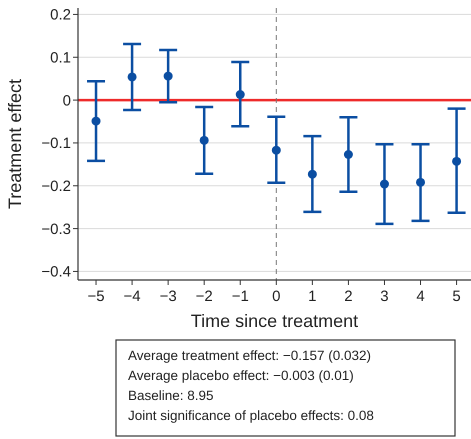 The width and height of the screenshot is (471, 439). I want to click on y-tick-label: 0.1, so click(60, 58).